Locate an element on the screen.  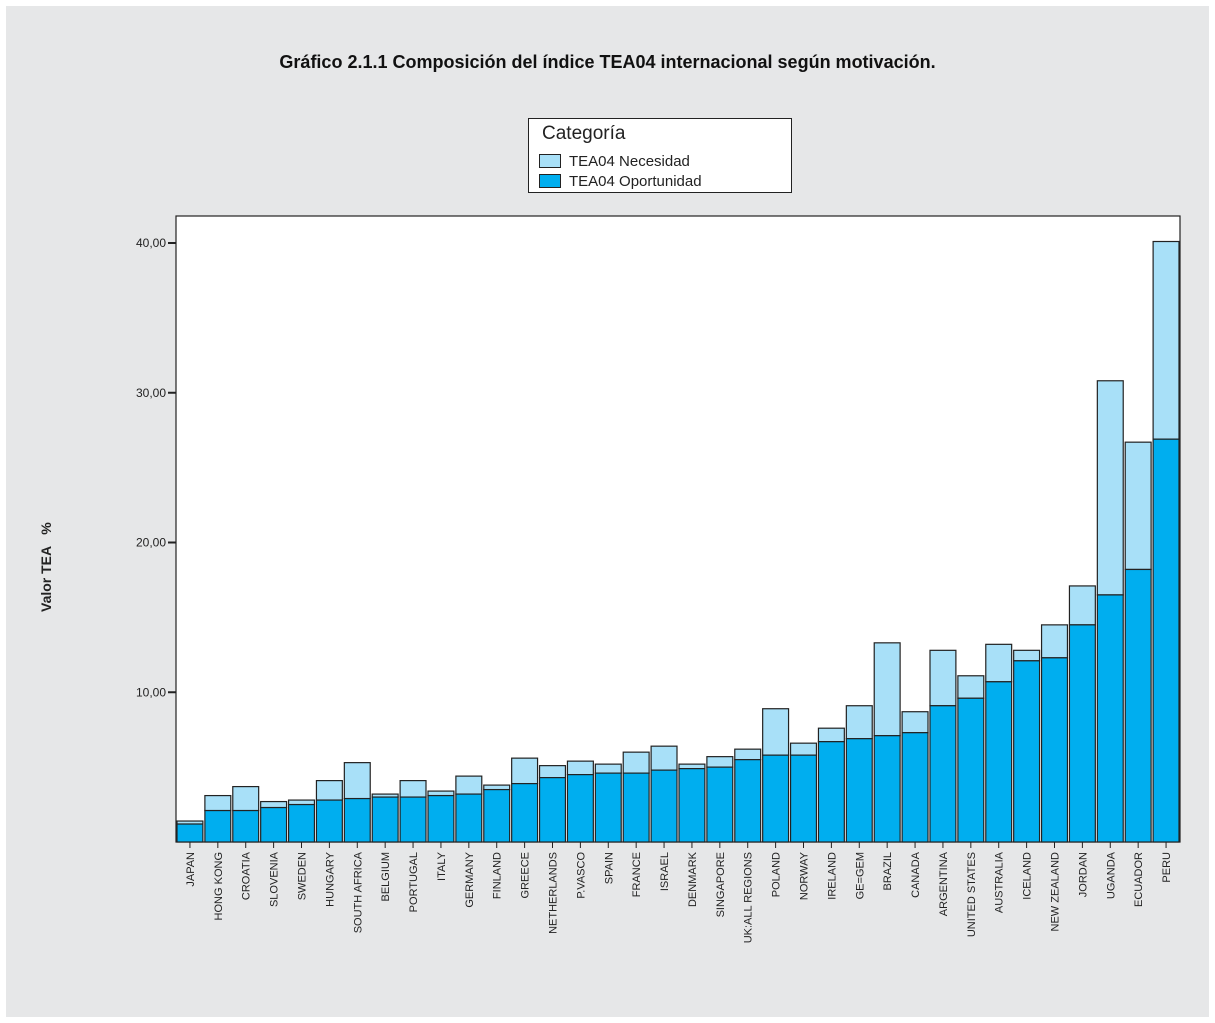
x-tick-label: AUSTRALIA is located at coordinates (1000, 882).